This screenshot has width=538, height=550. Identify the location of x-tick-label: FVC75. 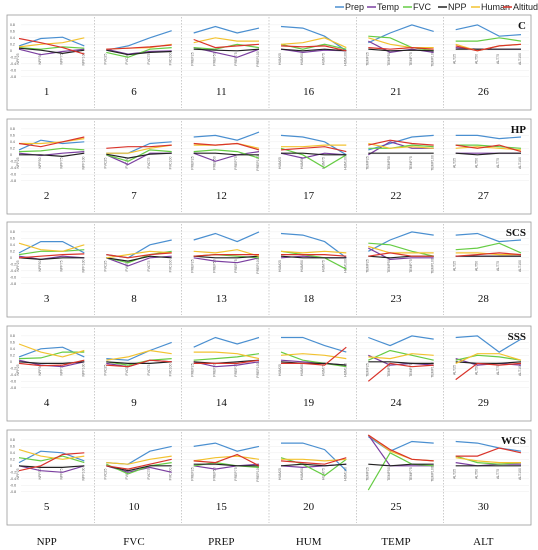
(149, 163).